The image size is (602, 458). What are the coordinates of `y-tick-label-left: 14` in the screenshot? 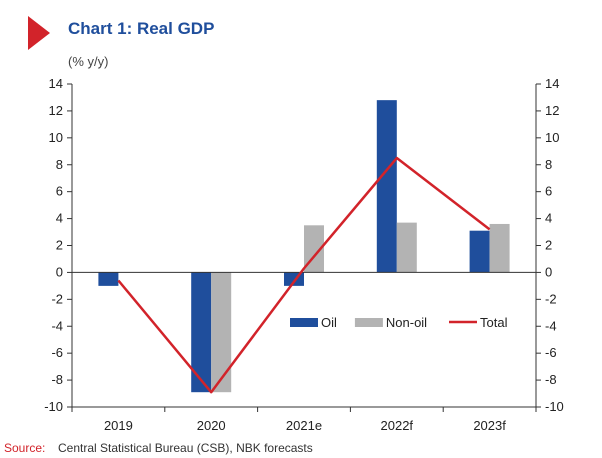 It's located at (56, 83).